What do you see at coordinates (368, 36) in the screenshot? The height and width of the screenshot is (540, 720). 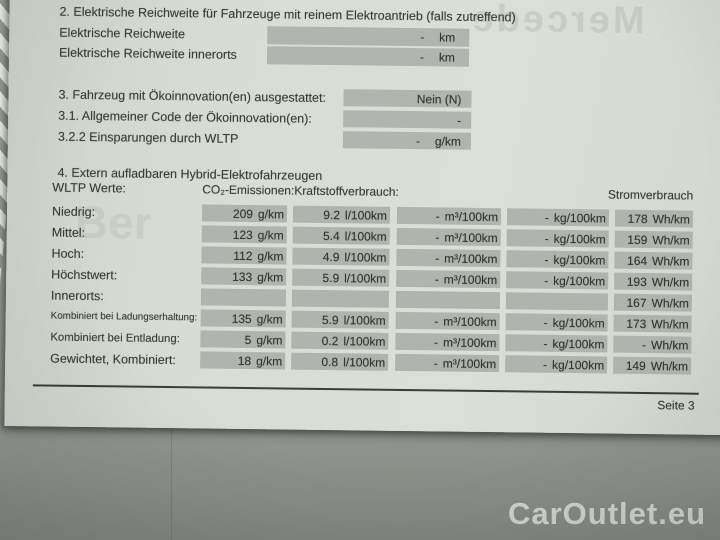 I see `field-electric-range: - km` at bounding box center [368, 36].